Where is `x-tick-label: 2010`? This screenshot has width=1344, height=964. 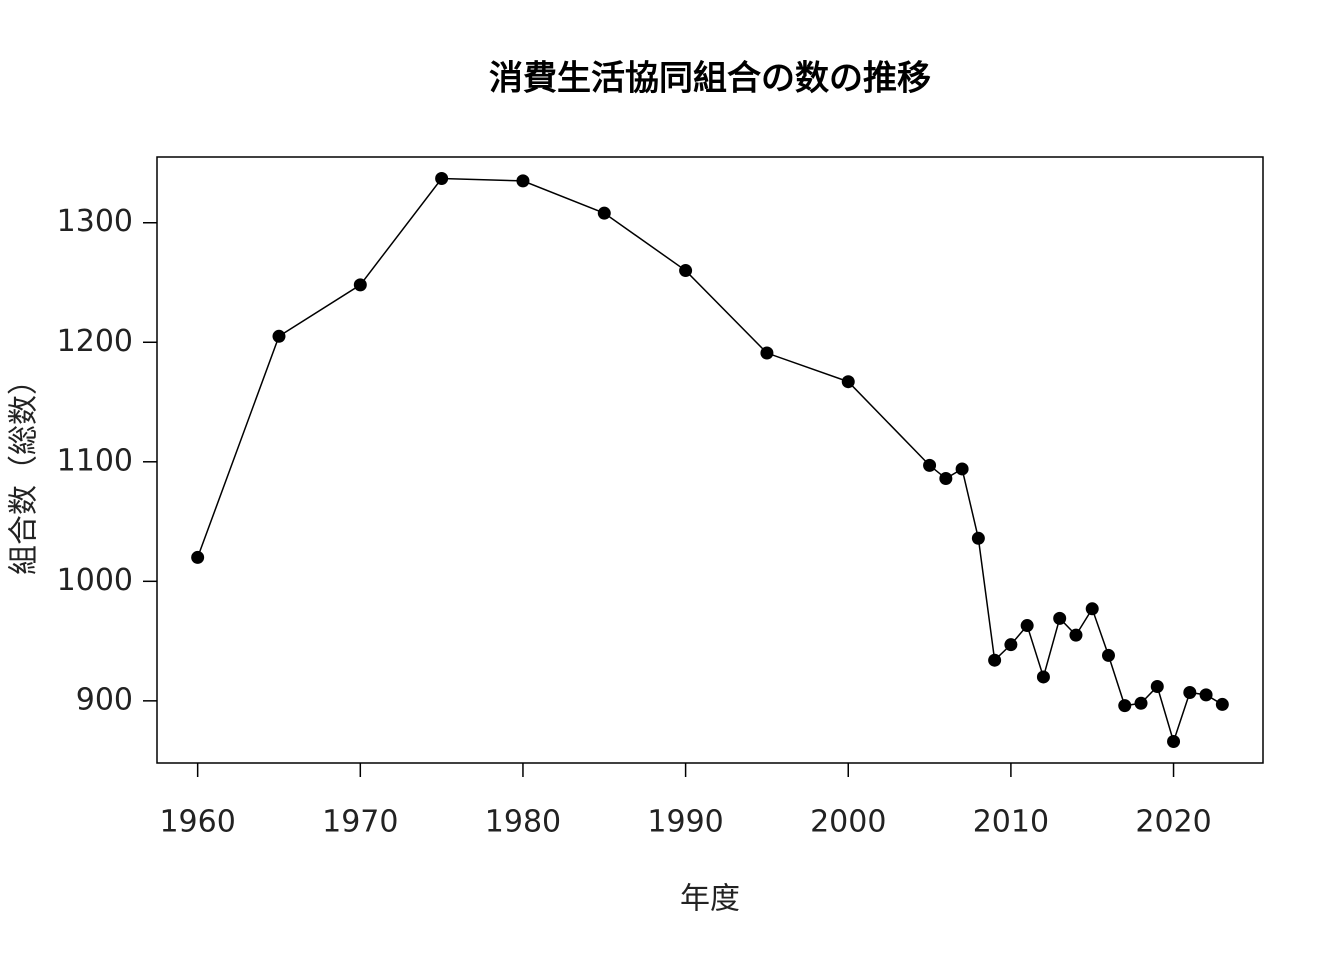 x-tick-label: 2010 is located at coordinates (1011, 822).